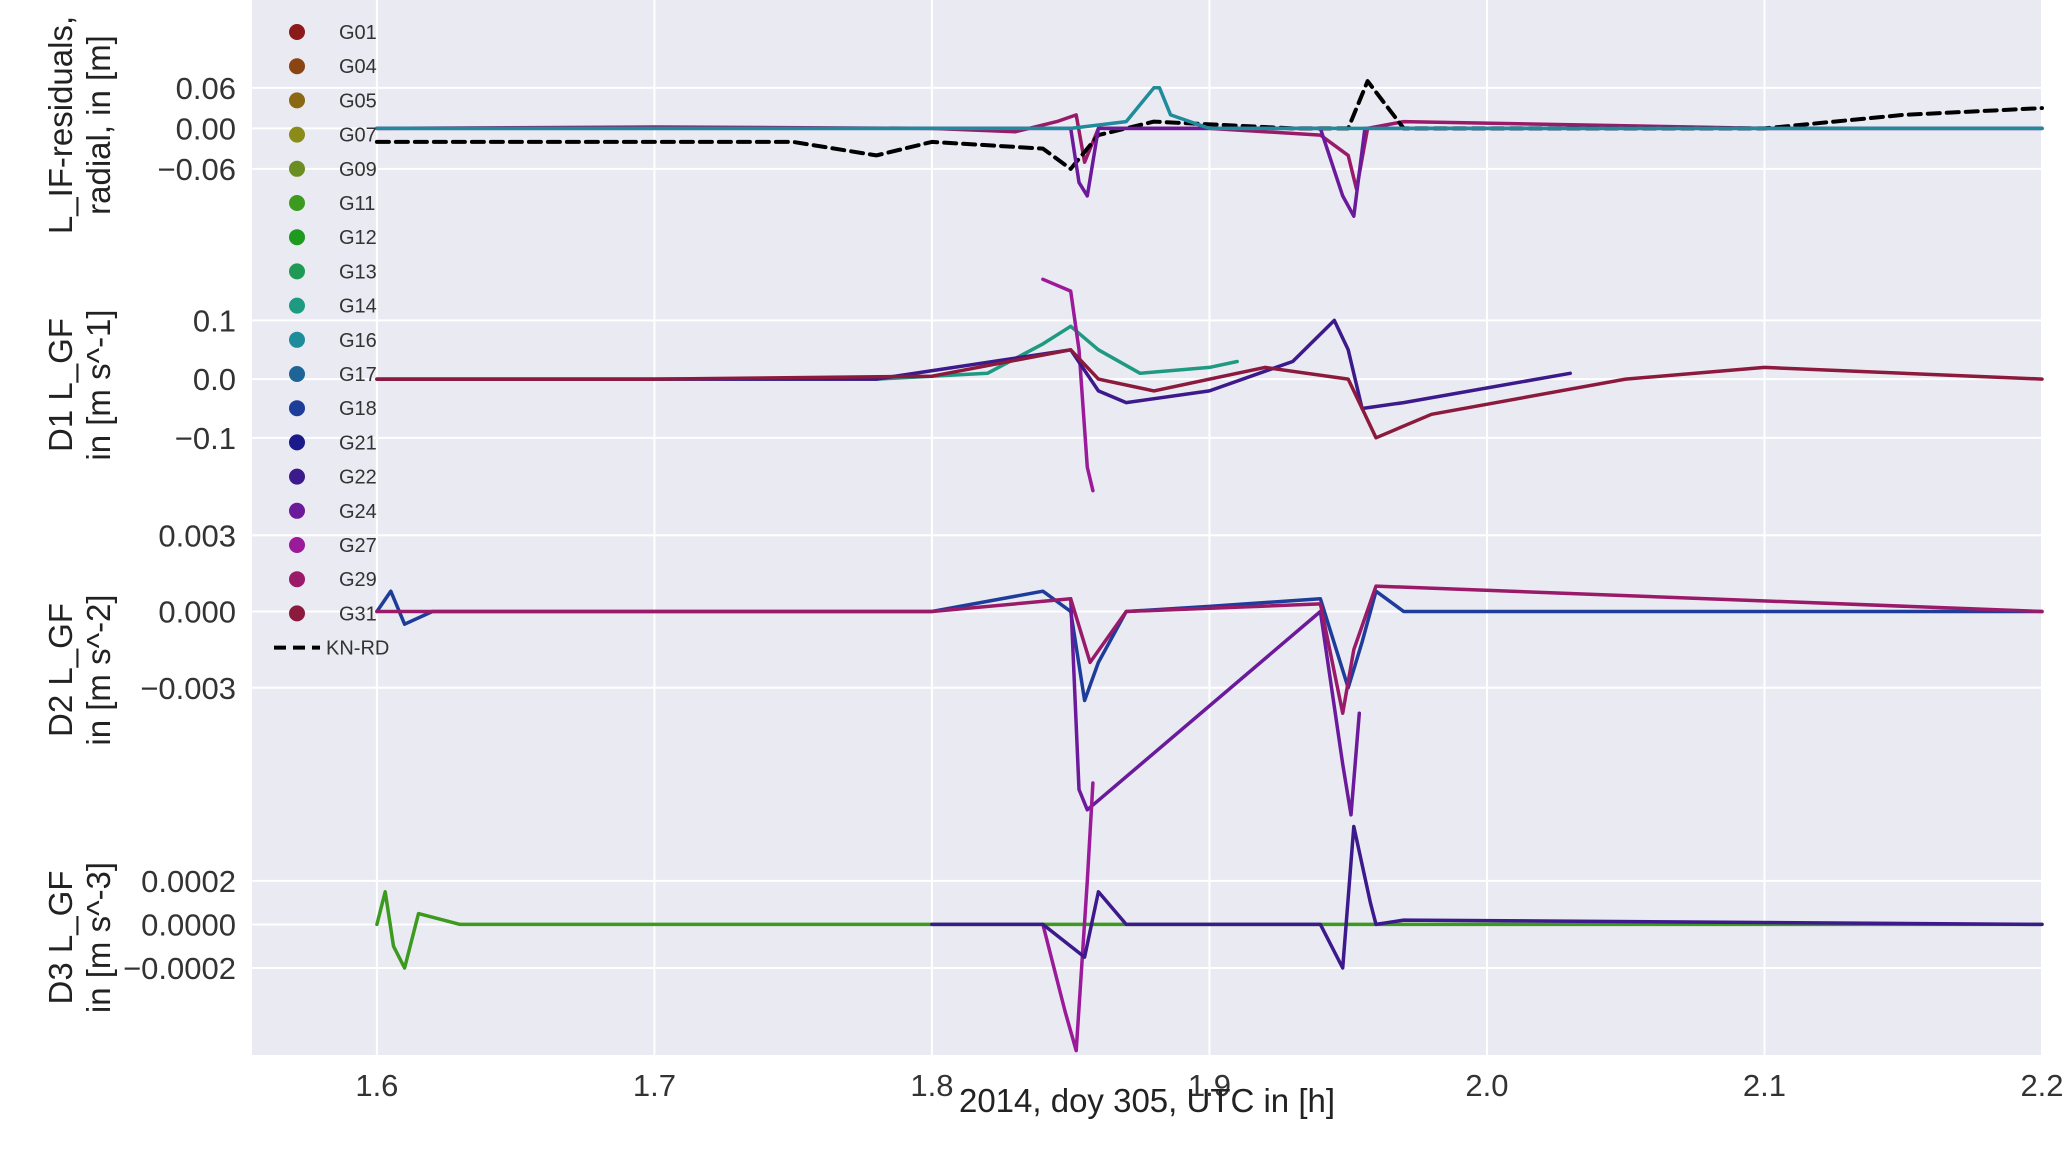 The height and width of the screenshot is (1159, 2067). What do you see at coordinates (98, 669) in the screenshot?
I see `y-axis-title: in [m s^-2]` at bounding box center [98, 669].